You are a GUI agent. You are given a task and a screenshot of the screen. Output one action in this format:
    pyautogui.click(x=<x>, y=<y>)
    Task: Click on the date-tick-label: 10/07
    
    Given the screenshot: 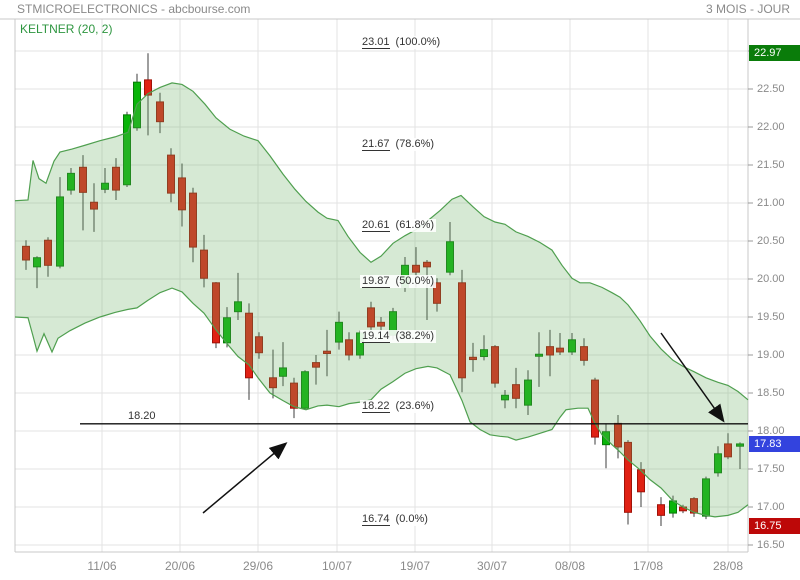 What is the action you would take?
    pyautogui.click(x=337, y=566)
    